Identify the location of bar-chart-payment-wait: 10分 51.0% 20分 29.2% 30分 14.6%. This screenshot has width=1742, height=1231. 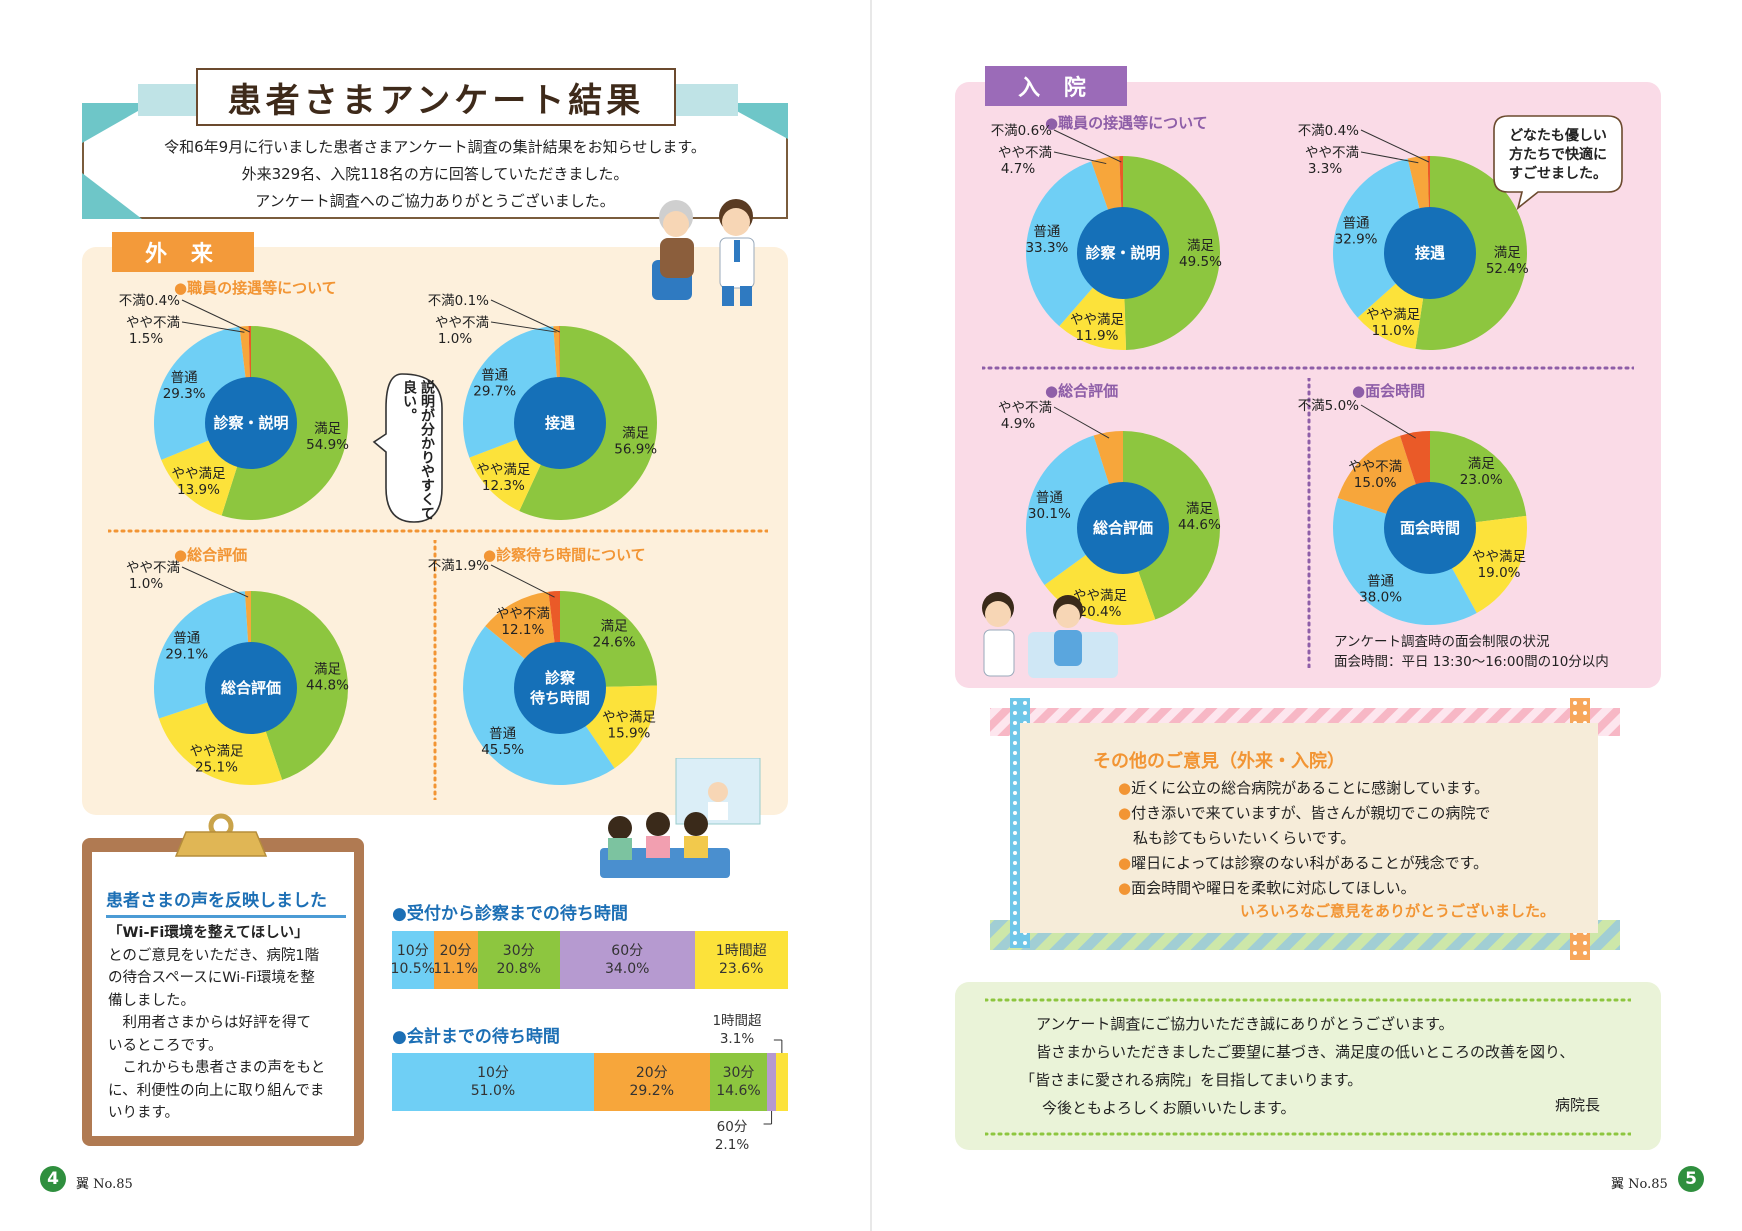
(590, 1082).